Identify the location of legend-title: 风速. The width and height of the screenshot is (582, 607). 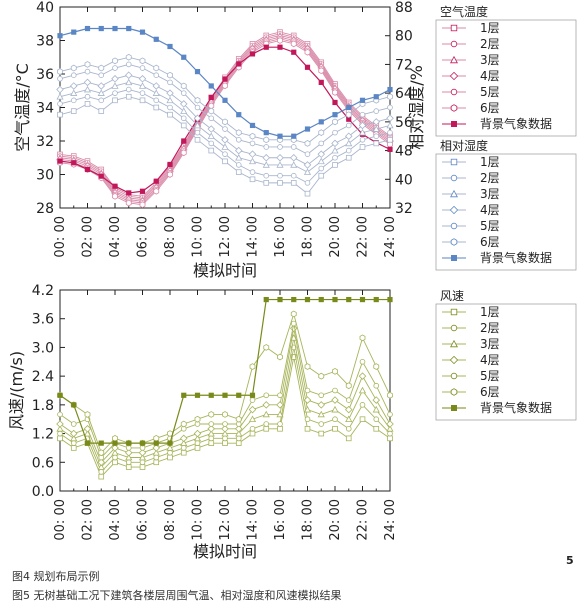
(452, 296).